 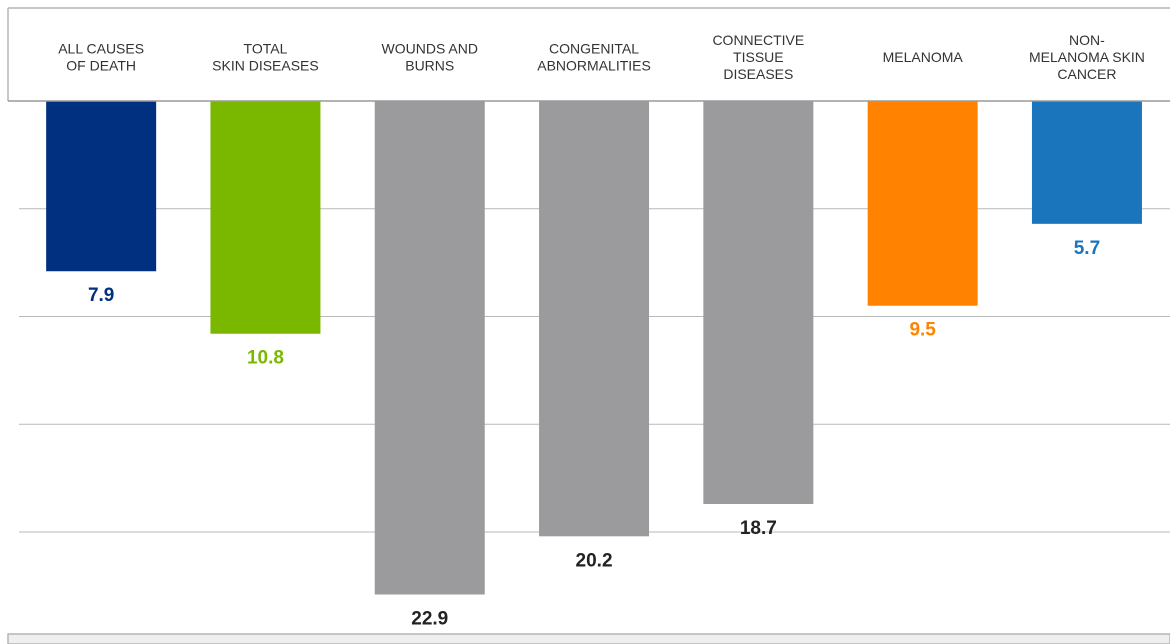 What do you see at coordinates (101, 57) in the screenshot?
I see `category-label: ALL CAUSES OF DEATH` at bounding box center [101, 57].